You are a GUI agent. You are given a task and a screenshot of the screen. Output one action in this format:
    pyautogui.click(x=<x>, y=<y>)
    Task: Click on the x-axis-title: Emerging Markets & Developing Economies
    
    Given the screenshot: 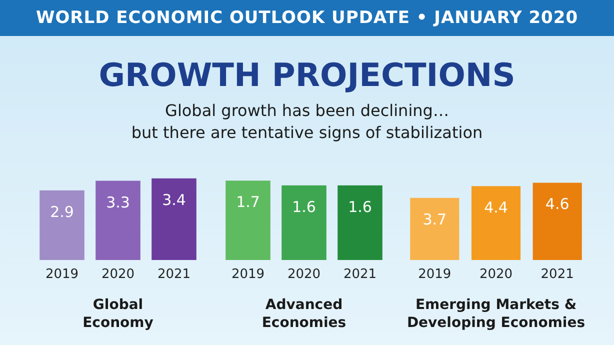 What is the action you would take?
    pyautogui.click(x=496, y=314)
    